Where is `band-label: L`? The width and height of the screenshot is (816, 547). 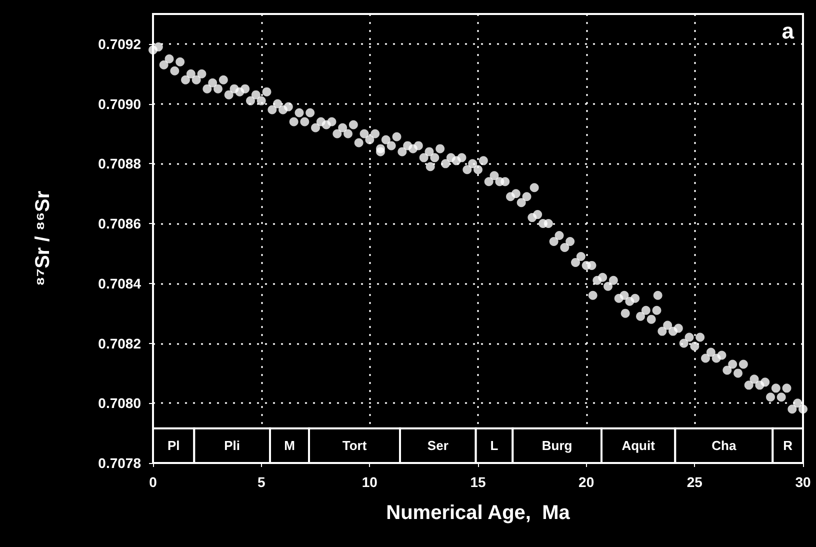
band-label: L is located at coordinates (494, 446).